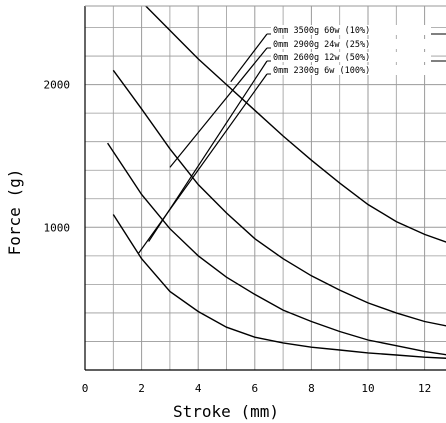  I want to click on legend-entry-4: 0mm 2300g 6w (100%), so click(321, 71).